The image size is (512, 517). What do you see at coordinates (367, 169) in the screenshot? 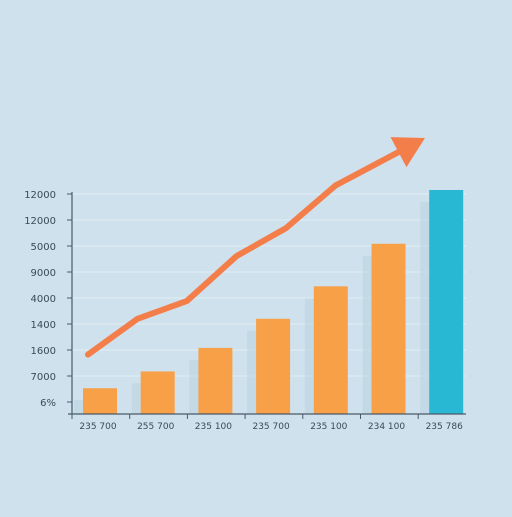
I see `trend-line-tail` at bounding box center [367, 169].